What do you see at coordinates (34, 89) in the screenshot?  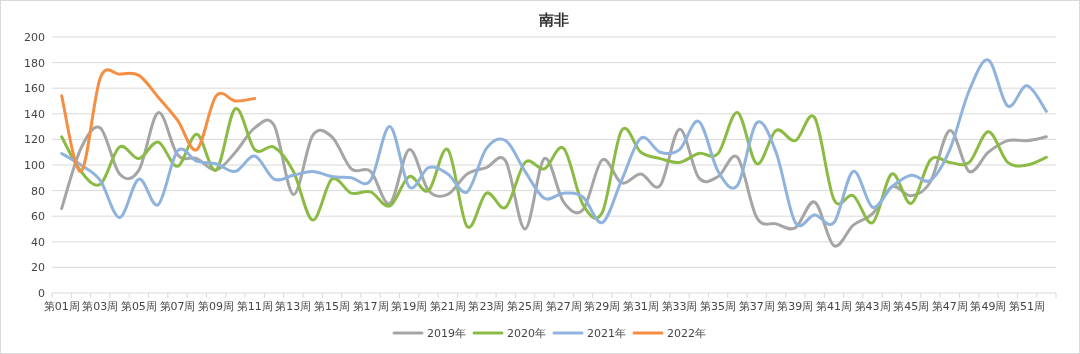 I see `y-tick-label: 160` at bounding box center [34, 89].